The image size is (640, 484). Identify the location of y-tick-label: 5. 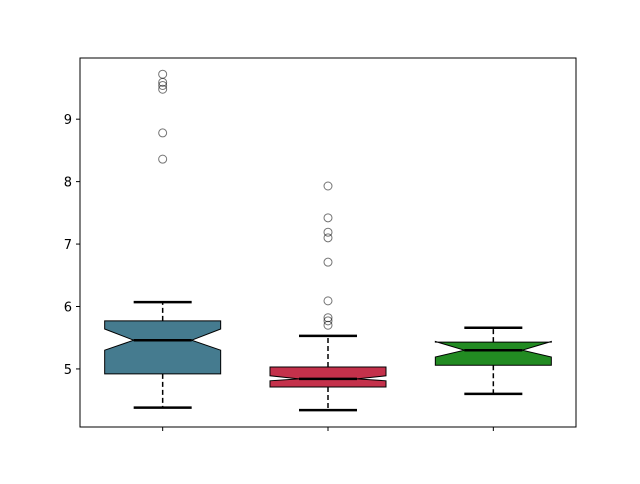
(68, 370).